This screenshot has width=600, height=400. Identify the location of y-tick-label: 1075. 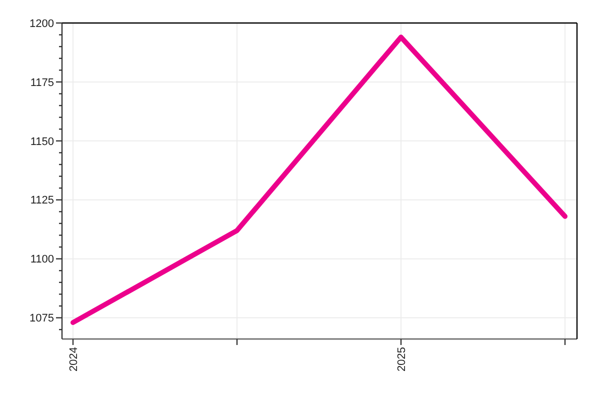
(42, 318).